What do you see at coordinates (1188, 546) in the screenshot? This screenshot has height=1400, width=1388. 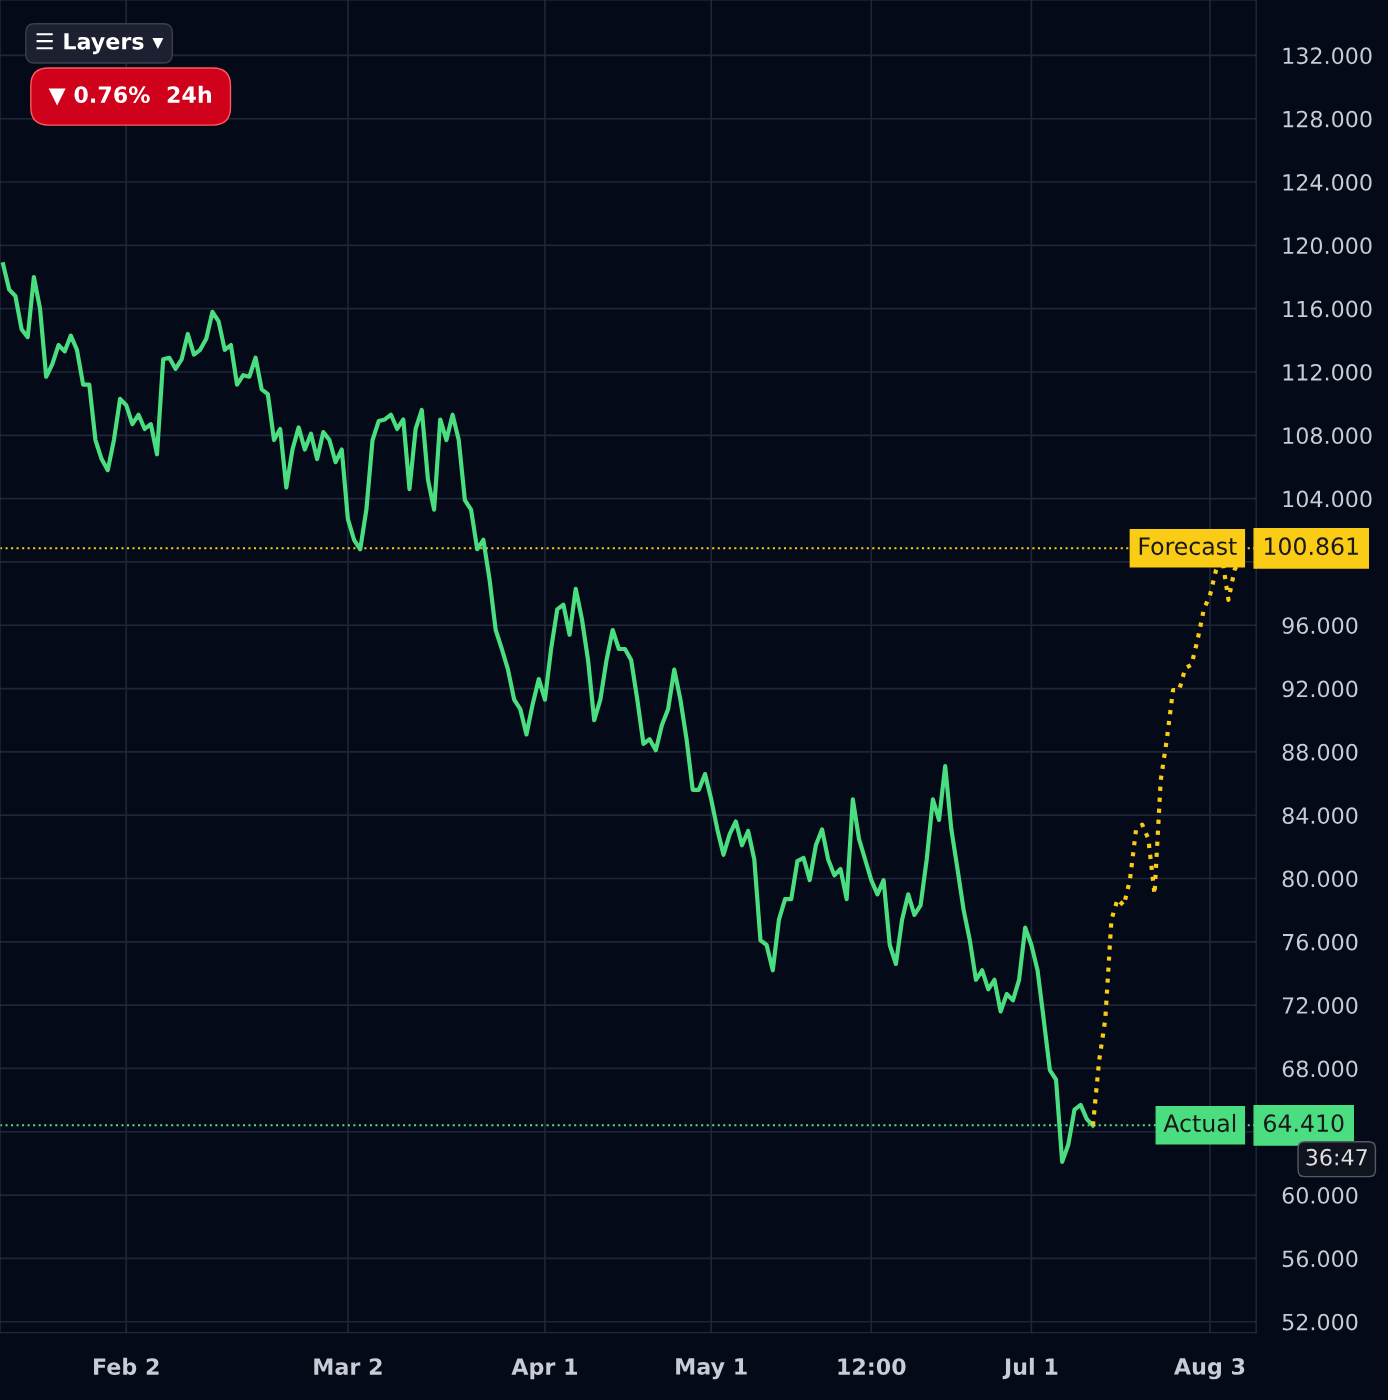 I see `ref-line-label: Forecast` at bounding box center [1188, 546].